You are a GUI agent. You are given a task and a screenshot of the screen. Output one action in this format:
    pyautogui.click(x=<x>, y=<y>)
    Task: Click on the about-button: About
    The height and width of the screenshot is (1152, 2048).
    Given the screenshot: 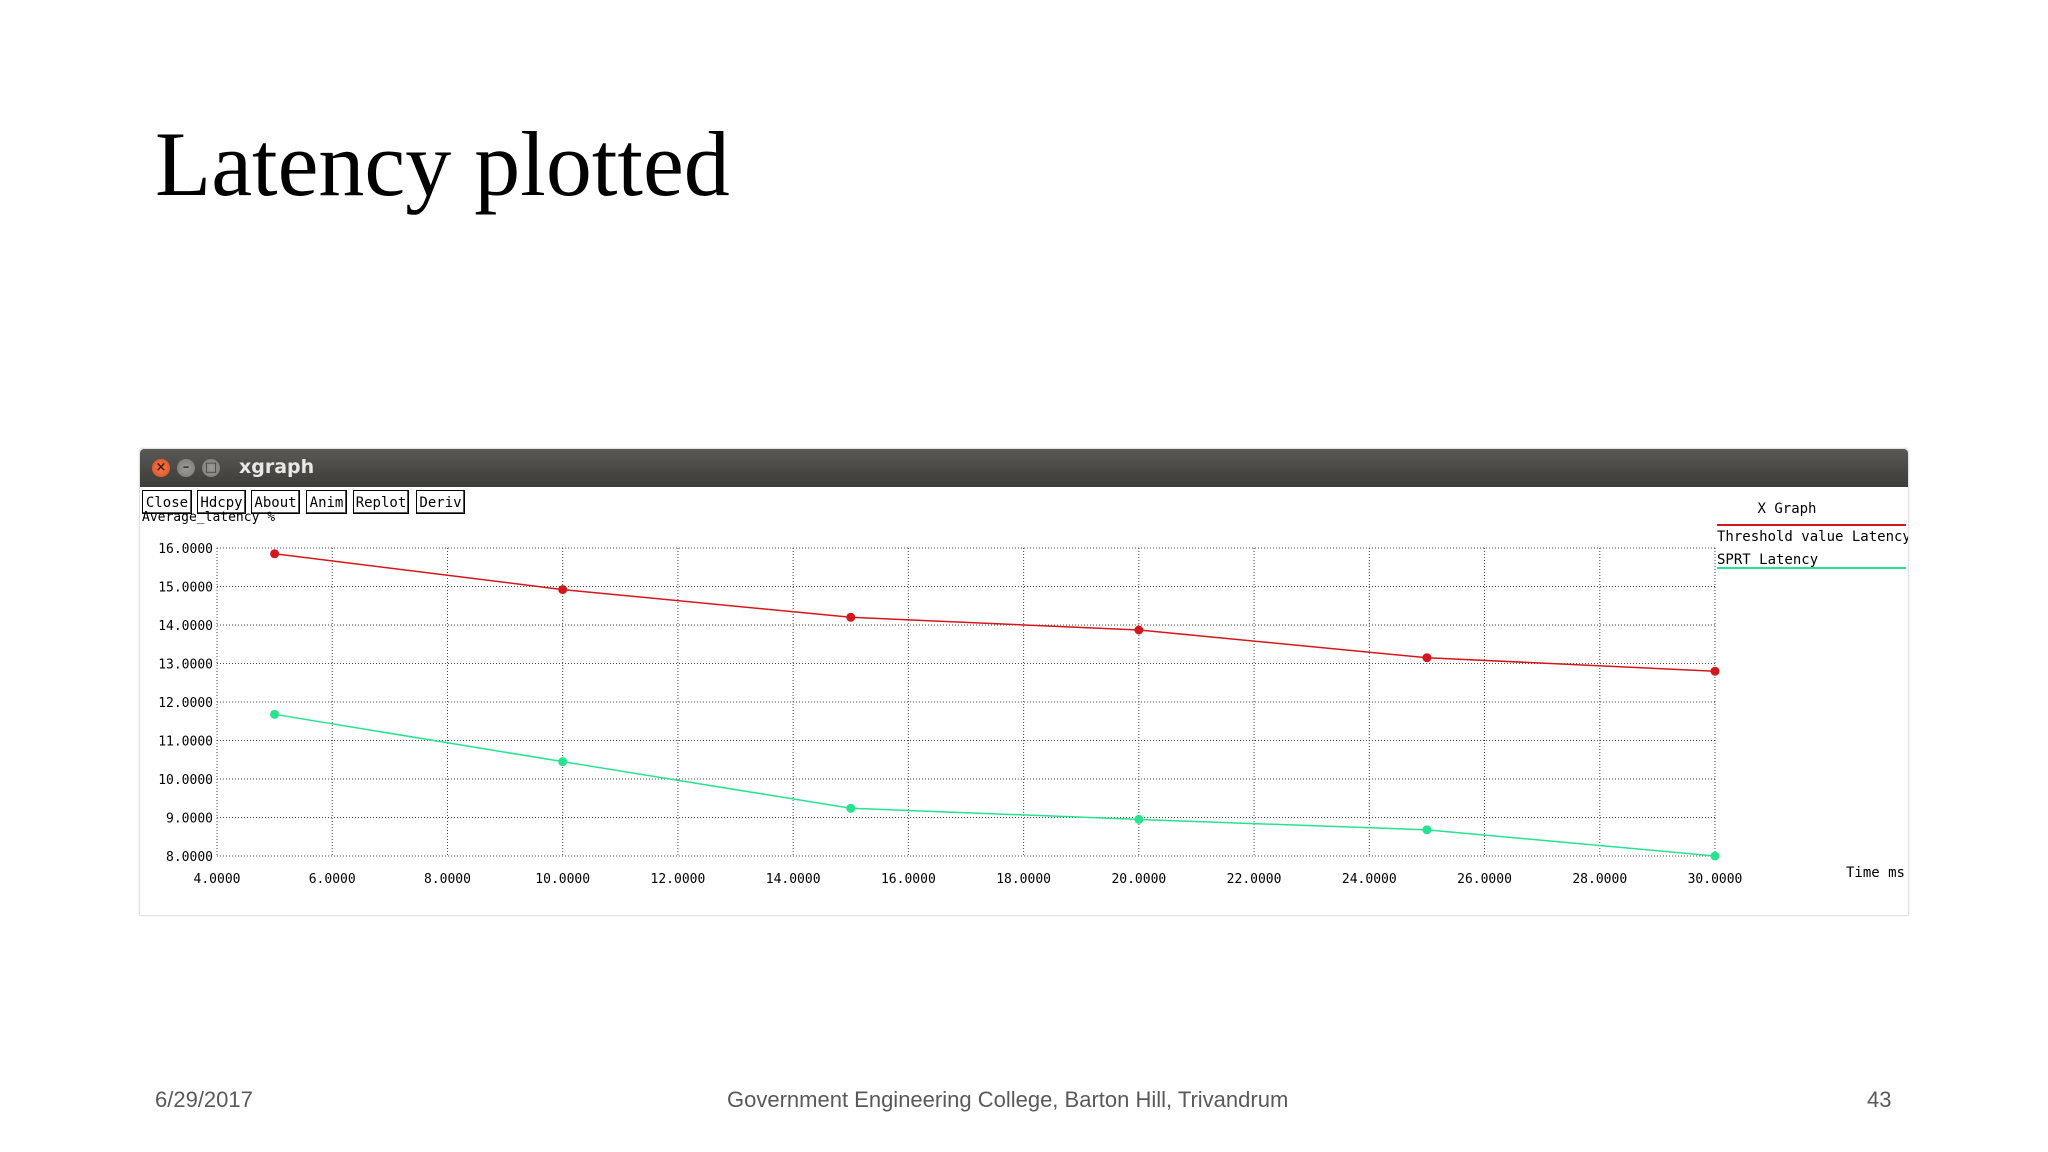 What is the action you would take?
    pyautogui.click(x=275, y=502)
    